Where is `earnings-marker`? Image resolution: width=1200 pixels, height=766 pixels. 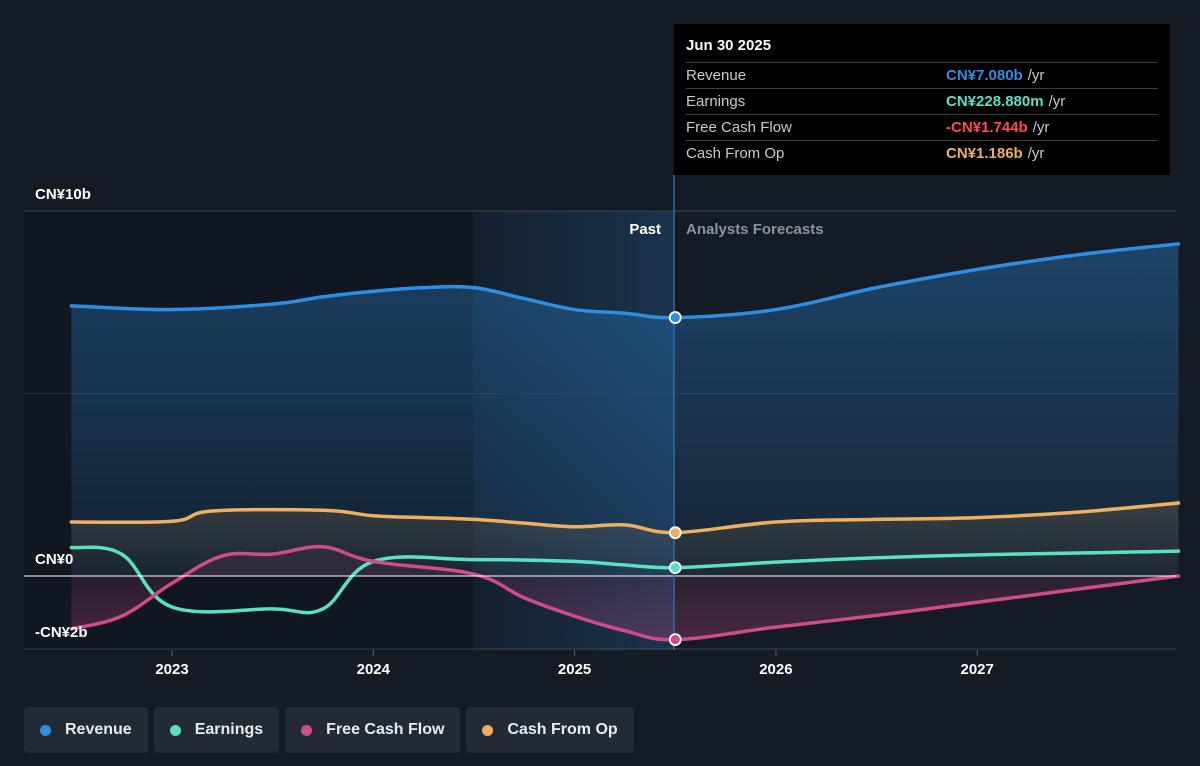
earnings-marker is located at coordinates (675, 568).